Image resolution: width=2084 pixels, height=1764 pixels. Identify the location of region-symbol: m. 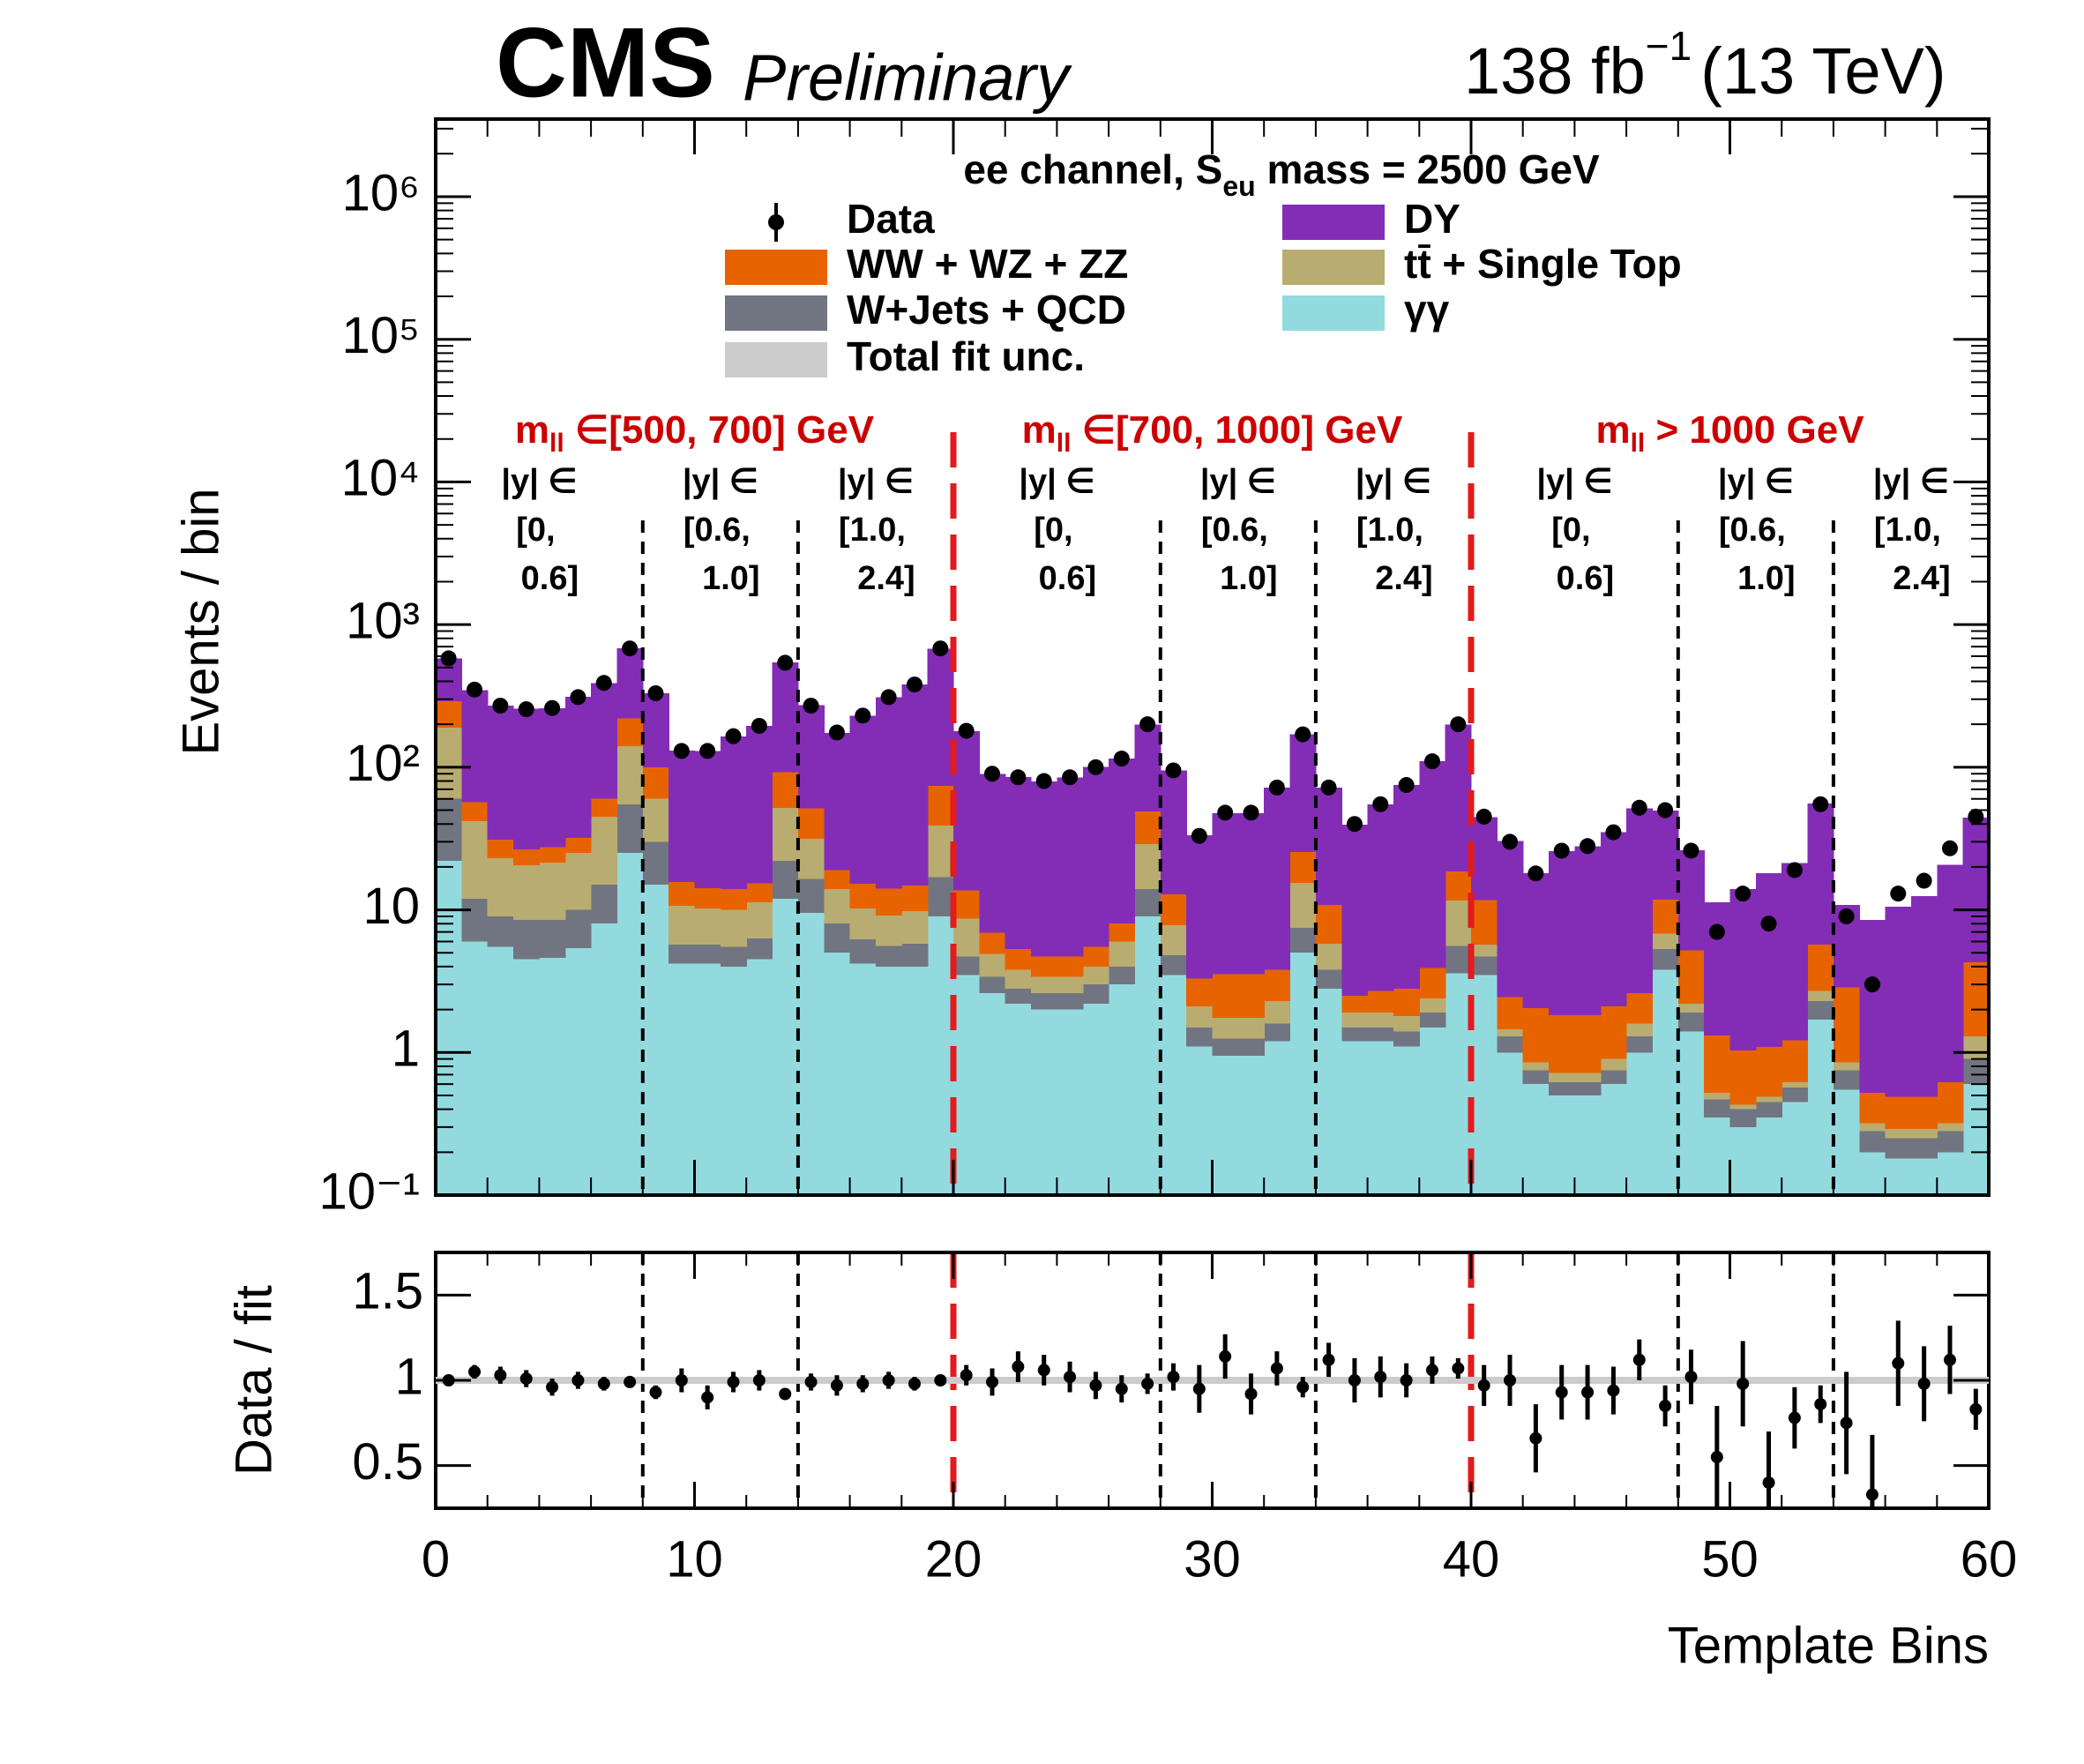
(1612, 430).